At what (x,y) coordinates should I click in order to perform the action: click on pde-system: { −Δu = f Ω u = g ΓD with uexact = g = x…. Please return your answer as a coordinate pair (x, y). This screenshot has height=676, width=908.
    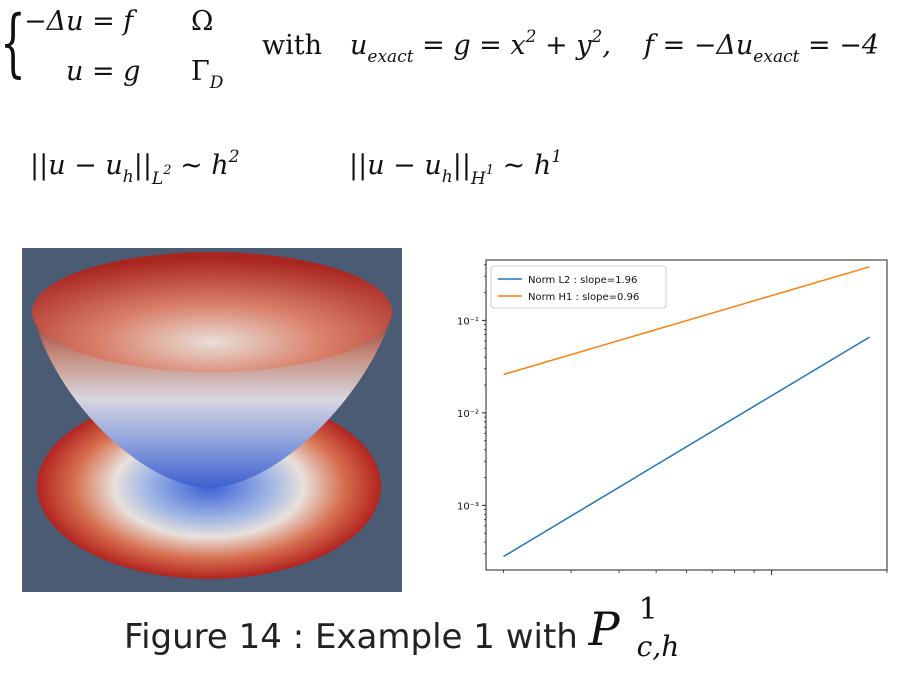
    Looking at the image, I should click on (450, 50).